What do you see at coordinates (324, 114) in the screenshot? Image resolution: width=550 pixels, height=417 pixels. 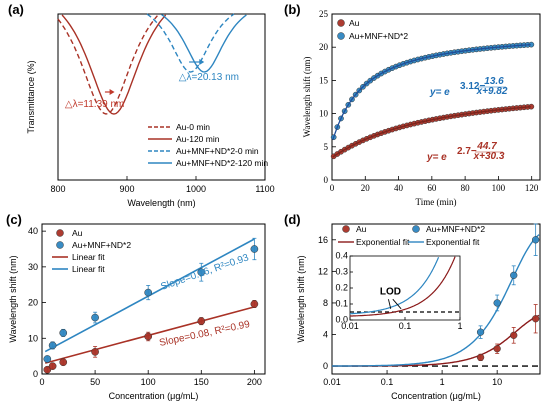 I see `panel-b-ytick-label: 10` at bounding box center [324, 114].